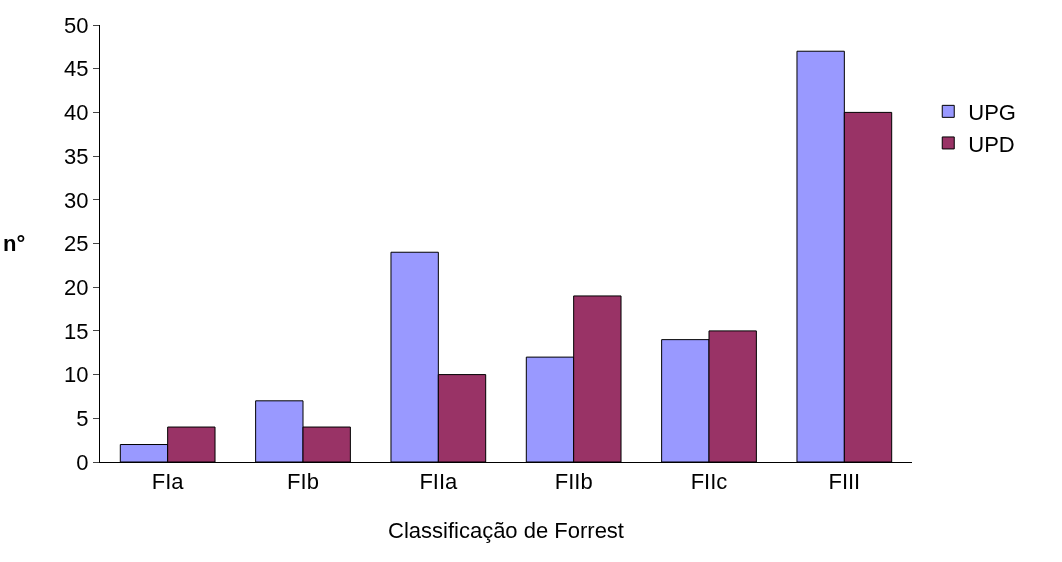 This screenshot has height=562, width=1062. What do you see at coordinates (992, 112) in the screenshot?
I see `legend-label: UPG` at bounding box center [992, 112].